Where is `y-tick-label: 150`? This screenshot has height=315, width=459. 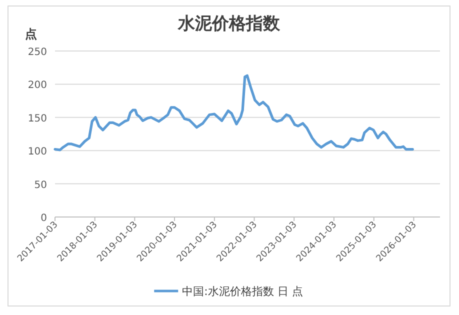 y-tick-label: 150 is located at coordinates (37, 118).